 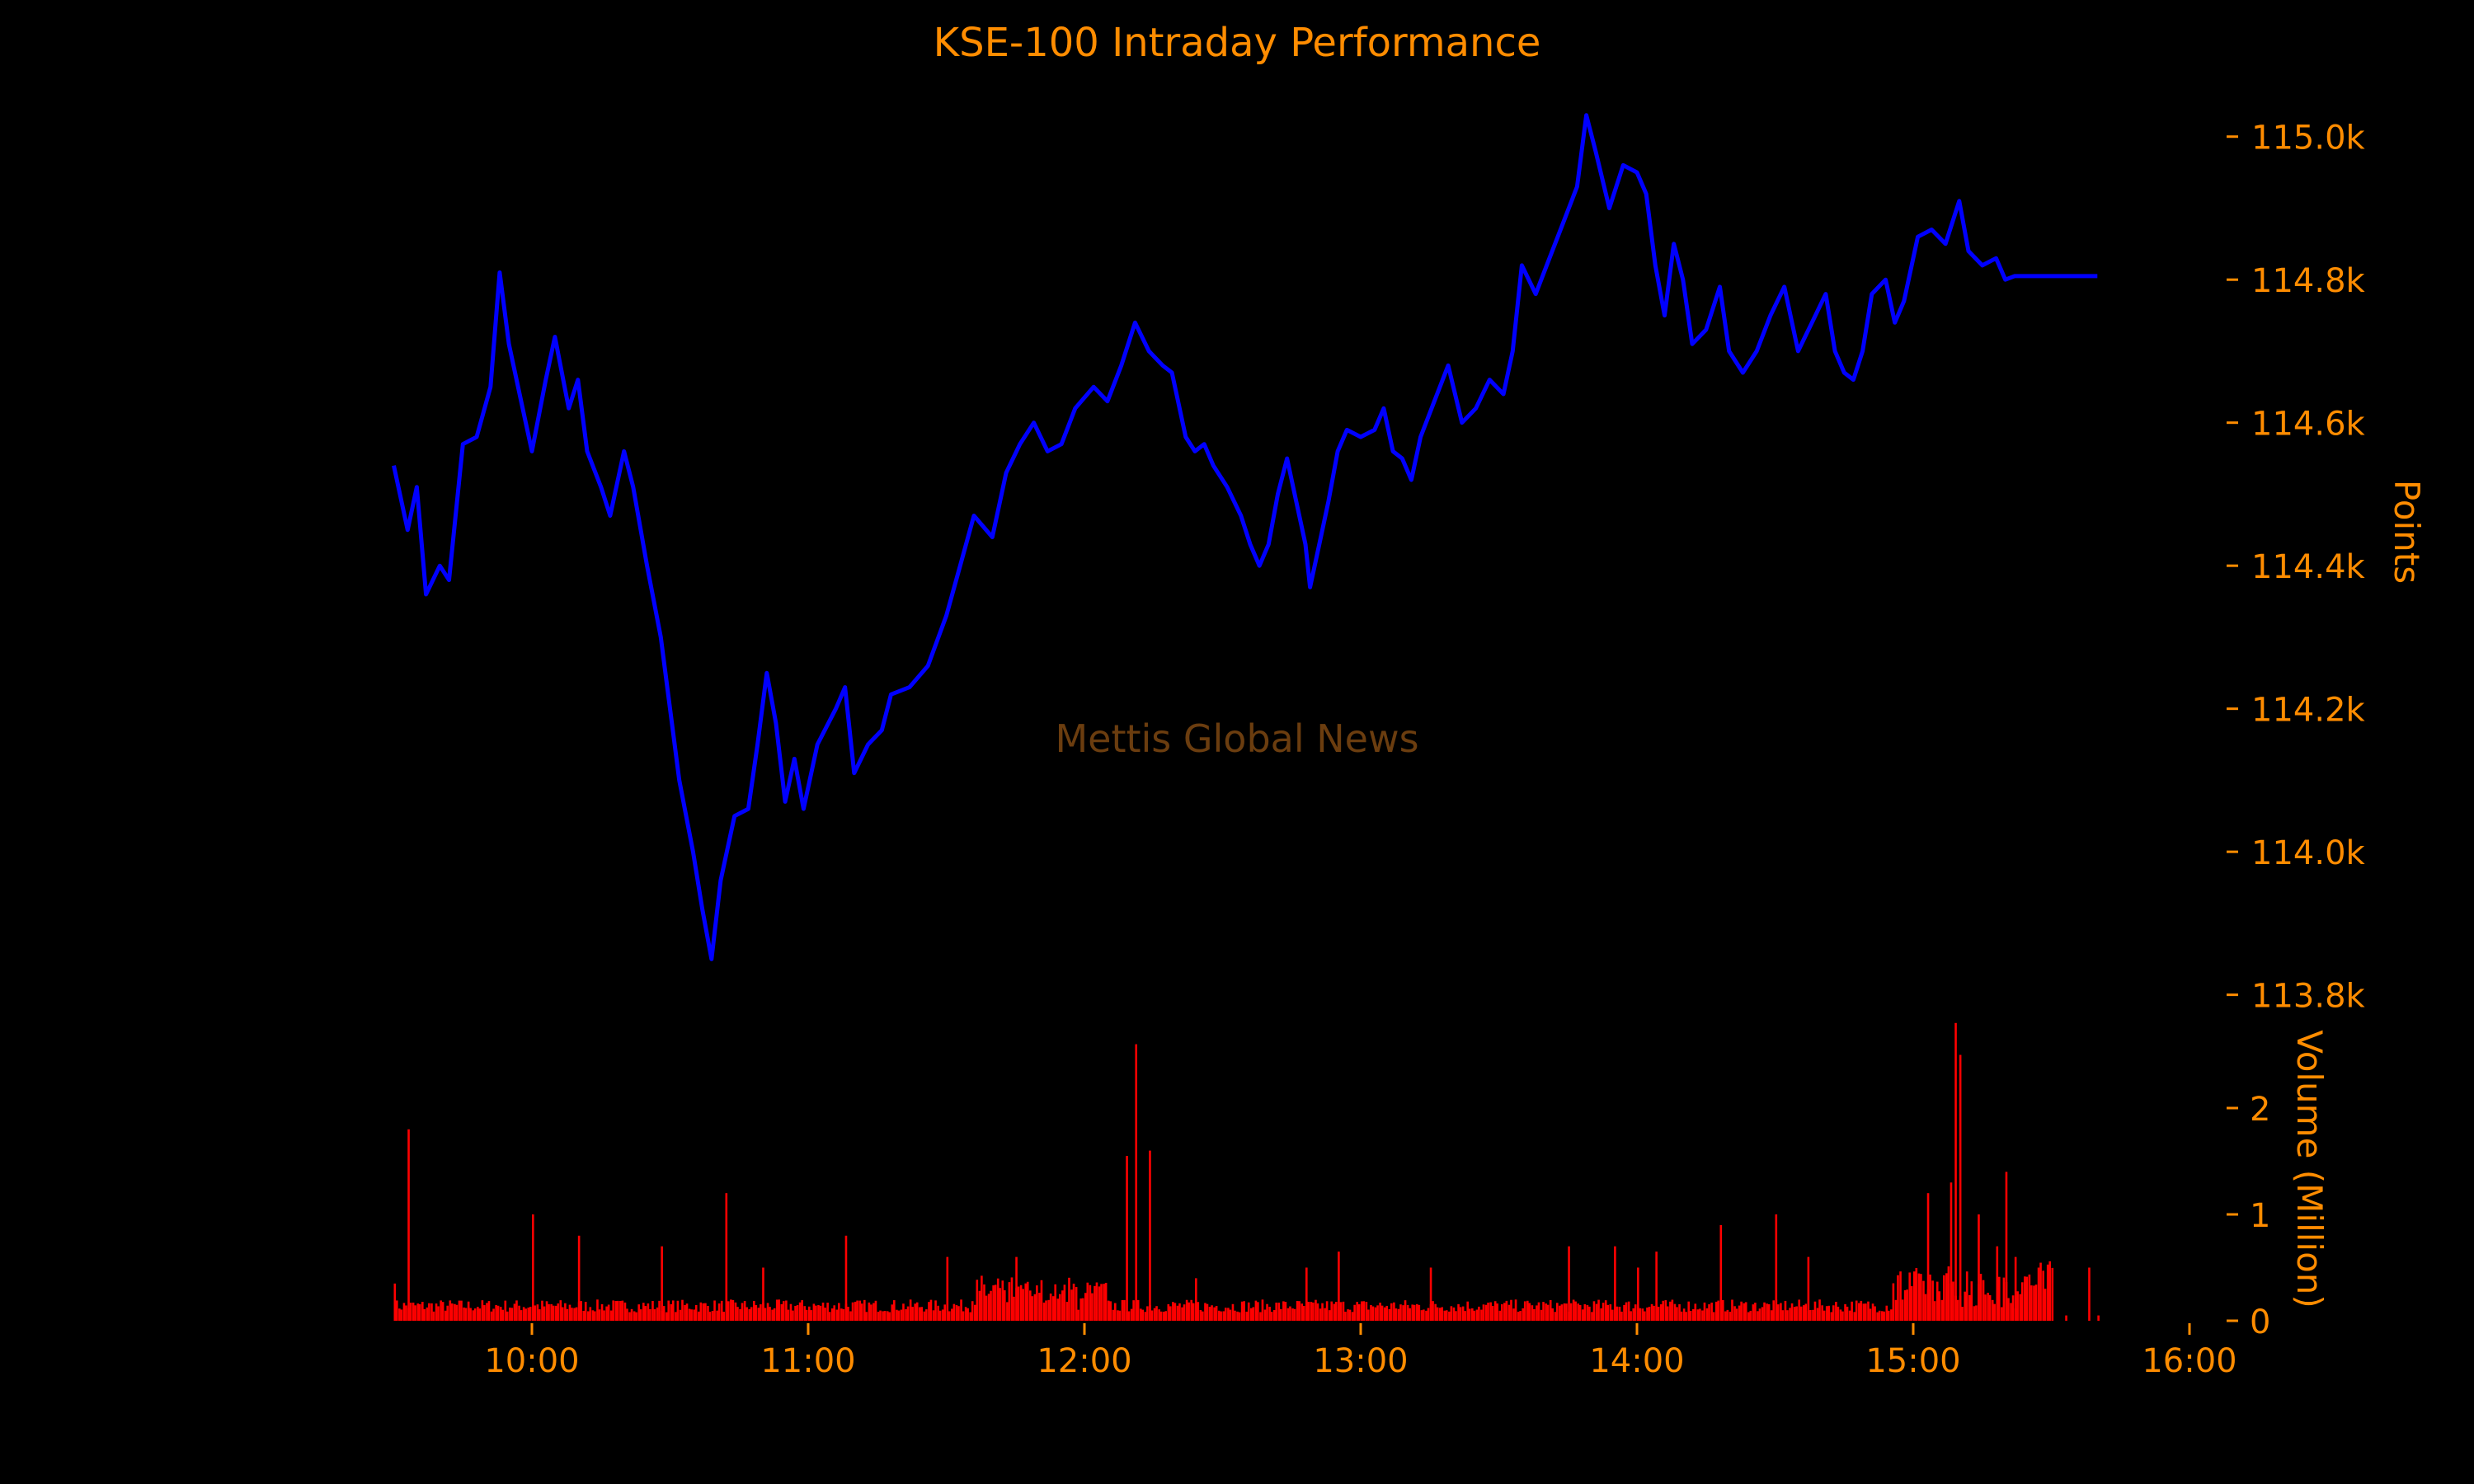 What do you see at coordinates (1636, 1361) in the screenshot?
I see `x-tick-label: 14:00` at bounding box center [1636, 1361].